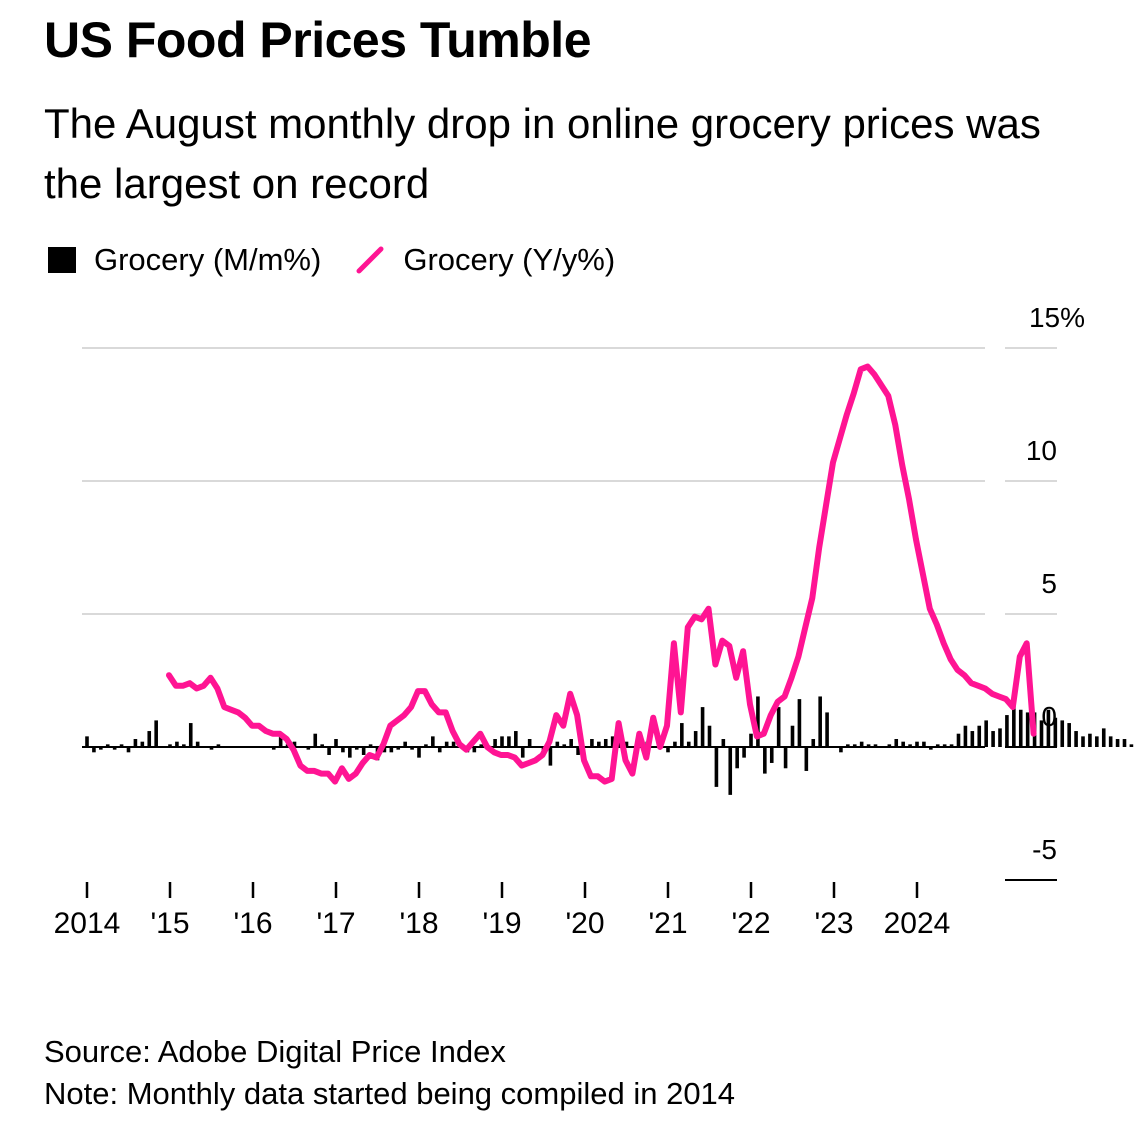 This screenshot has height=1128, width=1134. What do you see at coordinates (318, 40) in the screenshot?
I see `chart-title: US Food Prices Tumble` at bounding box center [318, 40].